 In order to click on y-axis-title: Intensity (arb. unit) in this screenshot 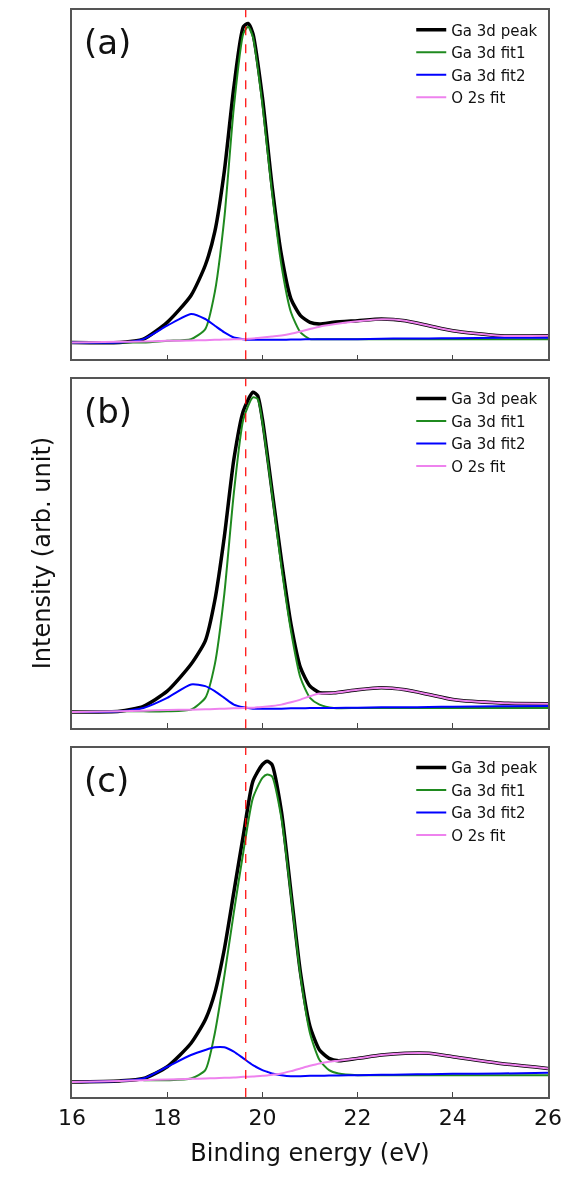, I will do `click(42, 553)`.